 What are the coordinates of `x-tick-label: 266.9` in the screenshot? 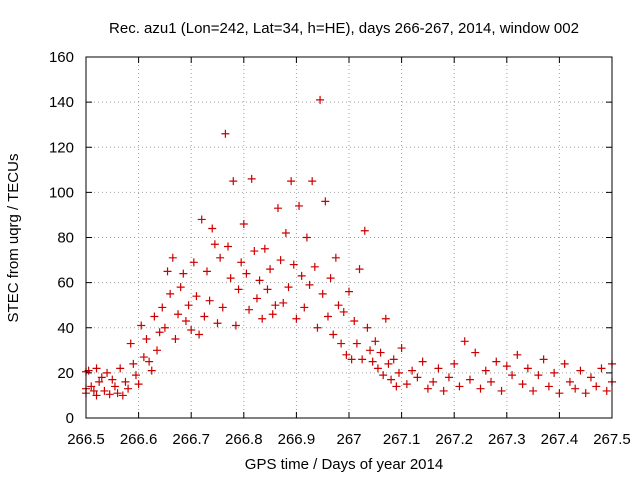 It's located at (297, 439).